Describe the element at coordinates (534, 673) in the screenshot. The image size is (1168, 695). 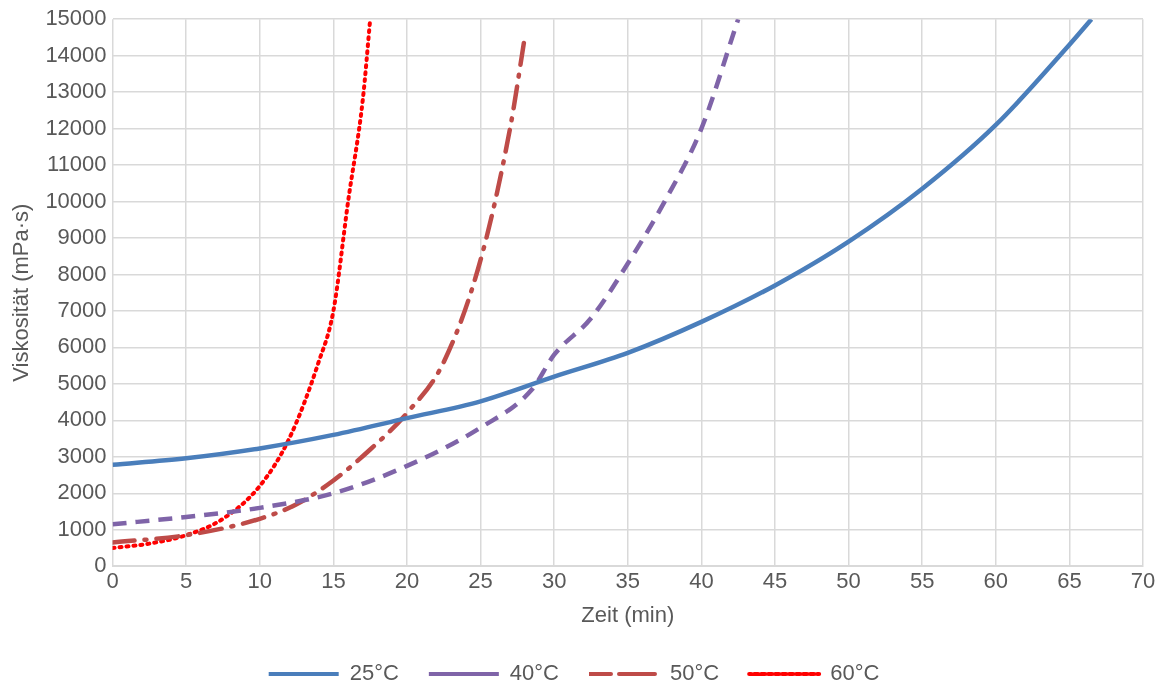
I see `legend-label: 40°C` at that location.